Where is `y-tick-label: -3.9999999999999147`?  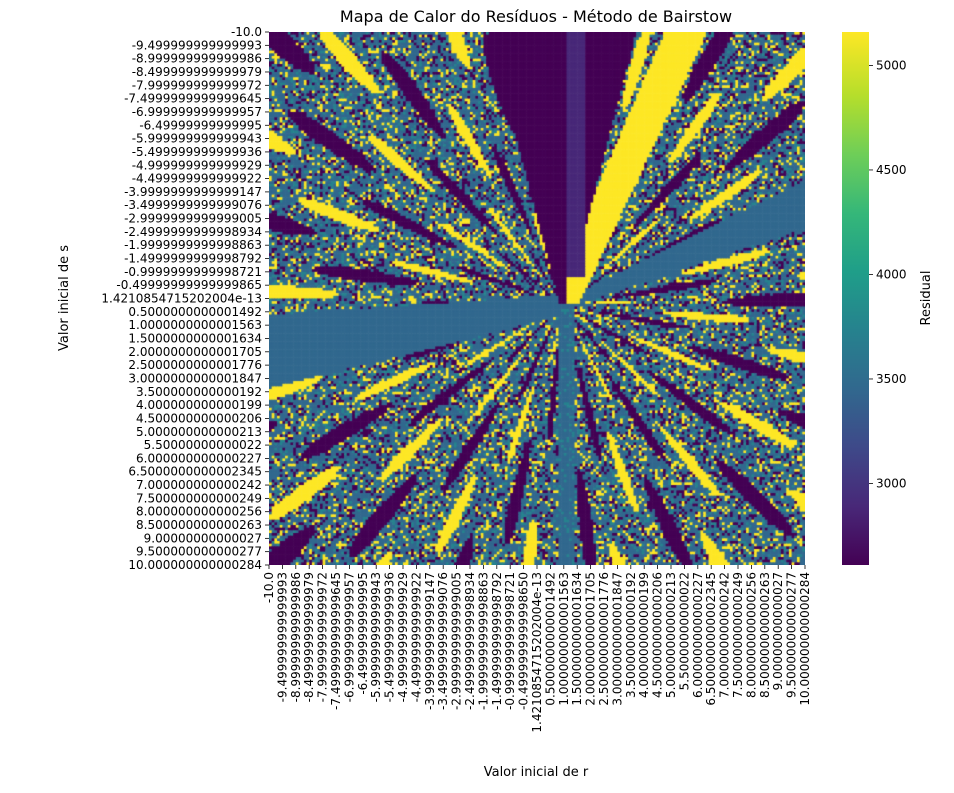
y-tick-label: -3.9999999999999147 is located at coordinates (193, 192).